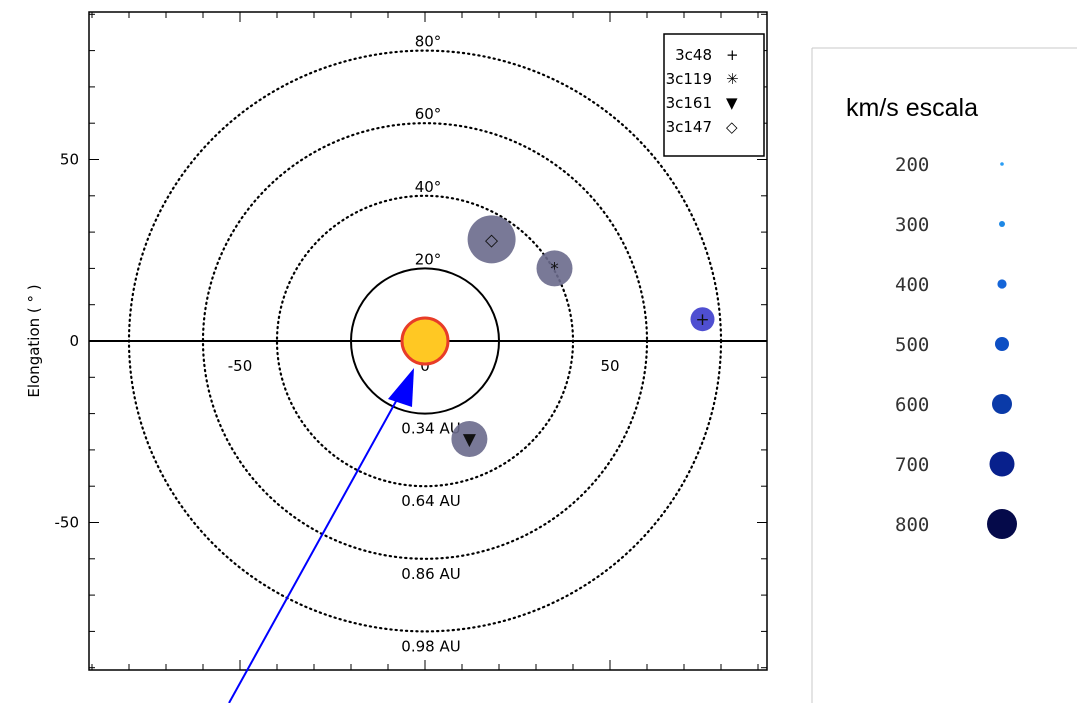 This screenshot has height=703, width=1077. Describe the element at coordinates (689, 127) in the screenshot. I see `legend-label: 3c147` at that location.